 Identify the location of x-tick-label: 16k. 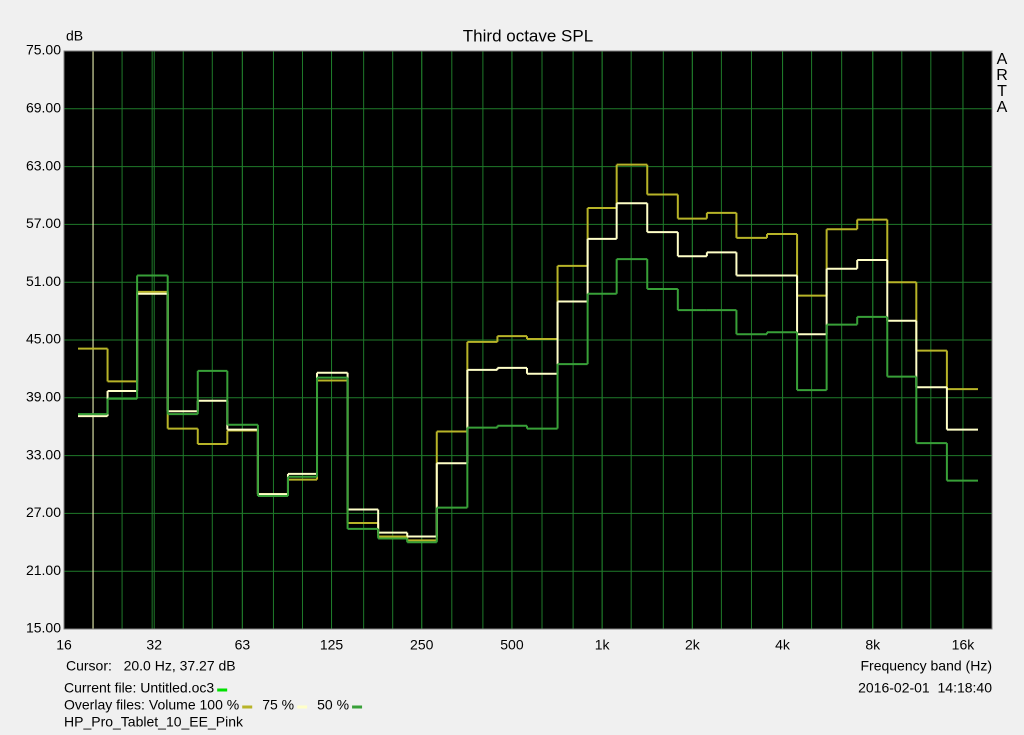
(964, 645).